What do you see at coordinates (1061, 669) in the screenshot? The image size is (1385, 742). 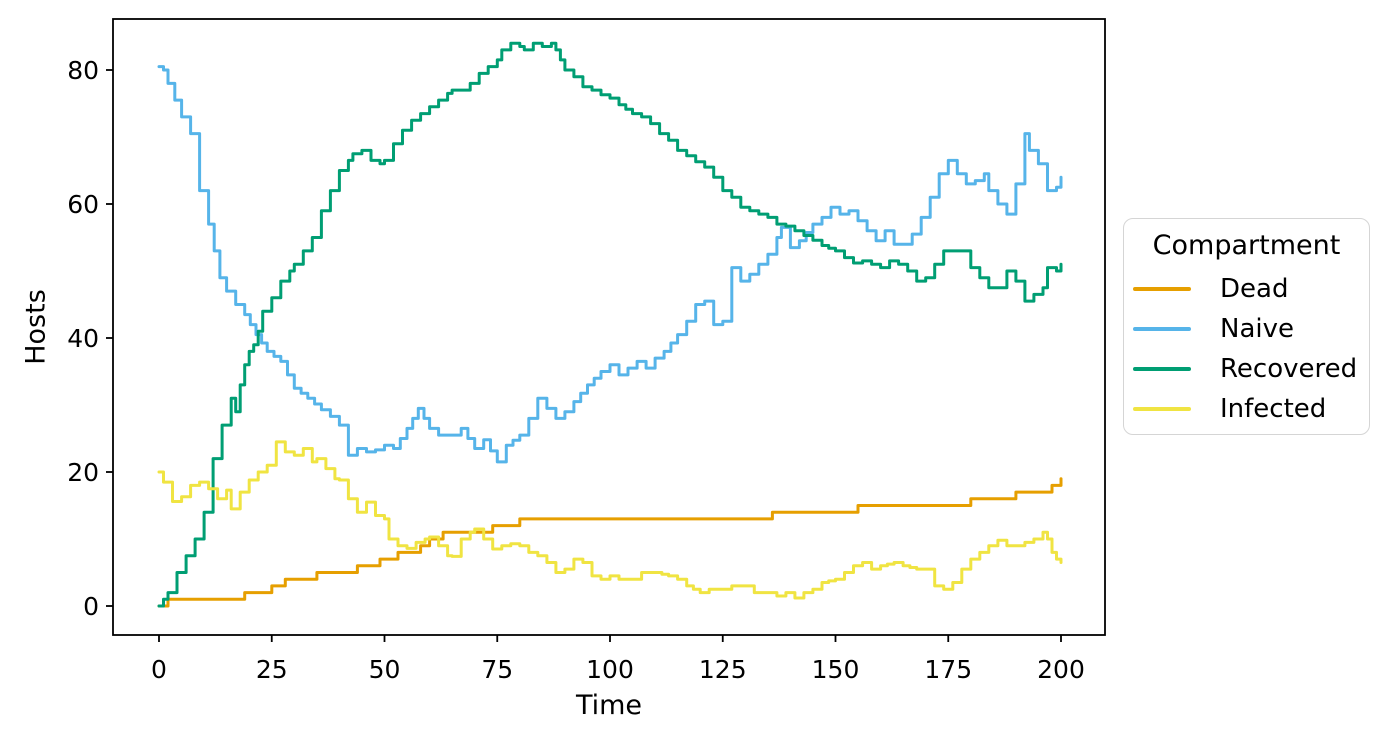 I see `x-tick-label: 200` at bounding box center [1061, 669].